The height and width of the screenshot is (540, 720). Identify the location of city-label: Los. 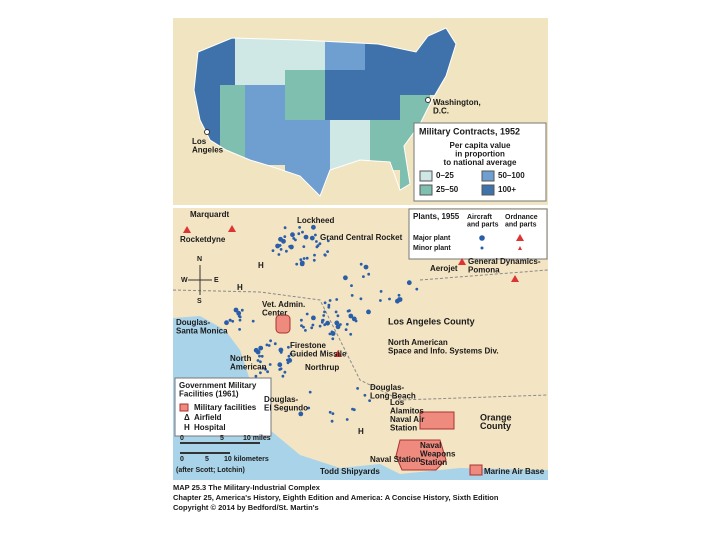
(199, 141).